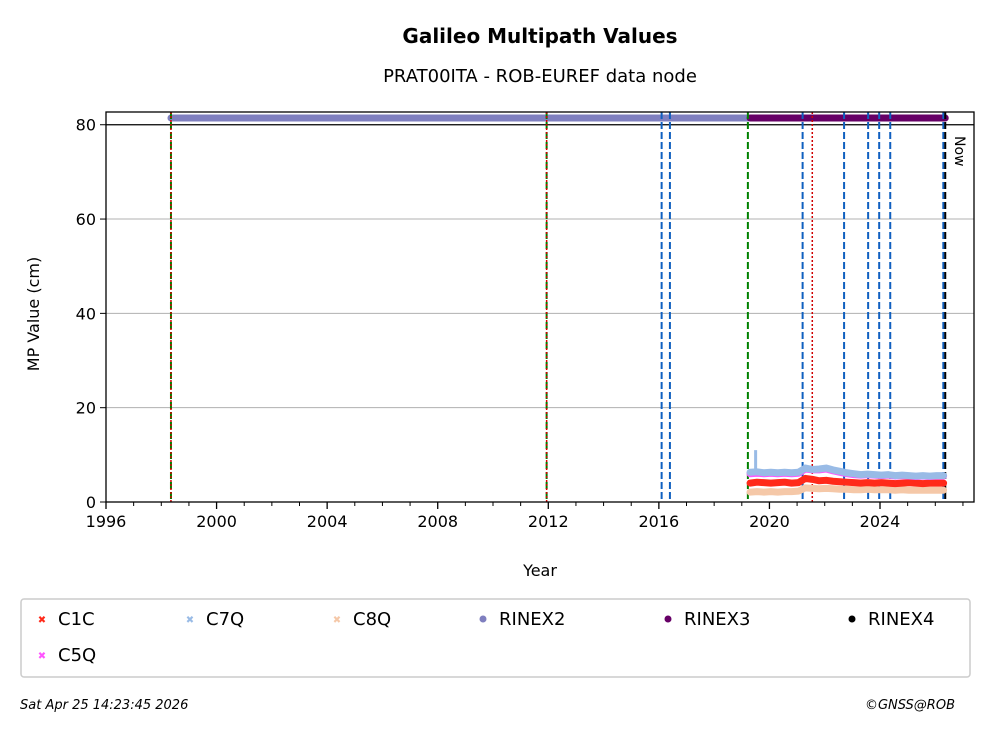 This screenshot has height=734, width=992. What do you see at coordinates (548, 521) in the screenshot?
I see `x-tick-label: 2012` at bounding box center [548, 521].